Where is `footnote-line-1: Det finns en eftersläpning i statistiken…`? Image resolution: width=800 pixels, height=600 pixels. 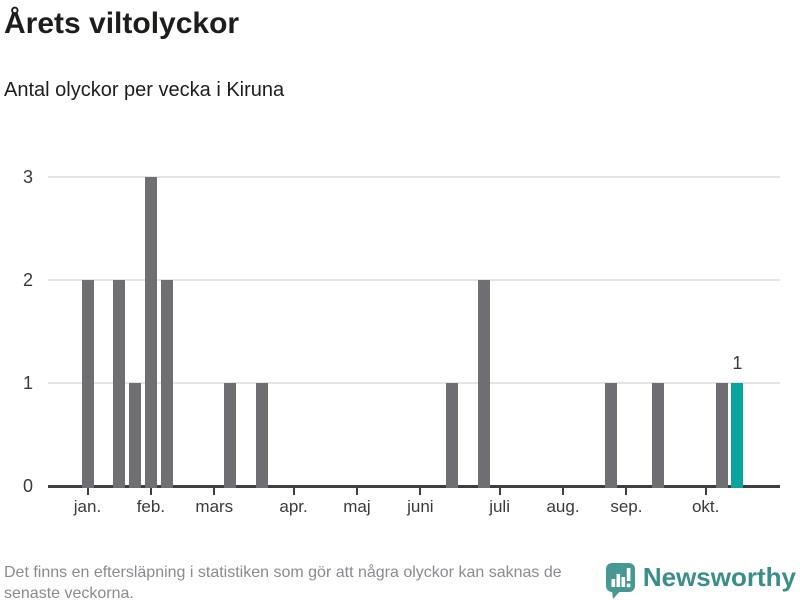 footnote-line-1: Det finns en eftersläpning i statistiken… is located at coordinates (283, 572).